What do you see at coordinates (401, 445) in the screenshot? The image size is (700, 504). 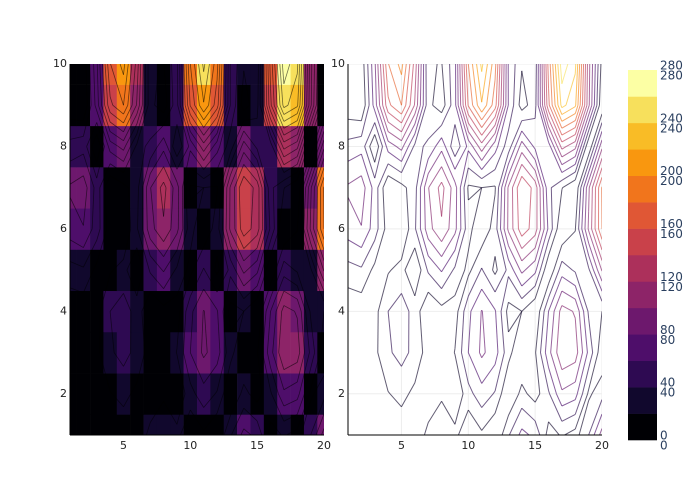 I see `x-tick-label: 5` at bounding box center [401, 445].